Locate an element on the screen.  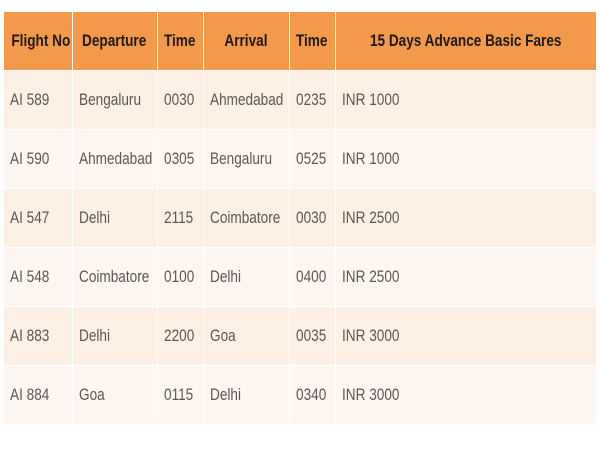
cell-text: 0305 is located at coordinates (178, 158).